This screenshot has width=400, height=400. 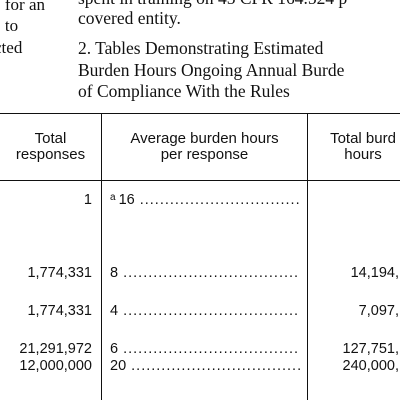 What do you see at coordinates (113, 197) in the screenshot?
I see `footnote-marker: a` at bounding box center [113, 197].